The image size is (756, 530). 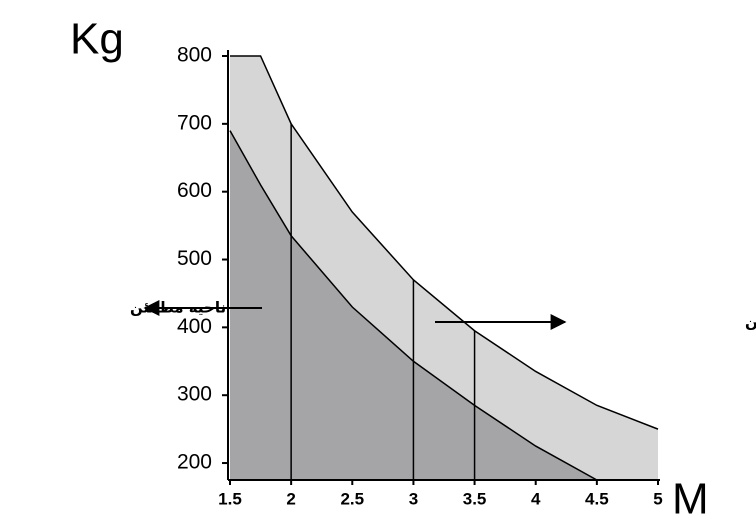 I want to click on x-tick-label: 2.5, so click(x=352, y=498).